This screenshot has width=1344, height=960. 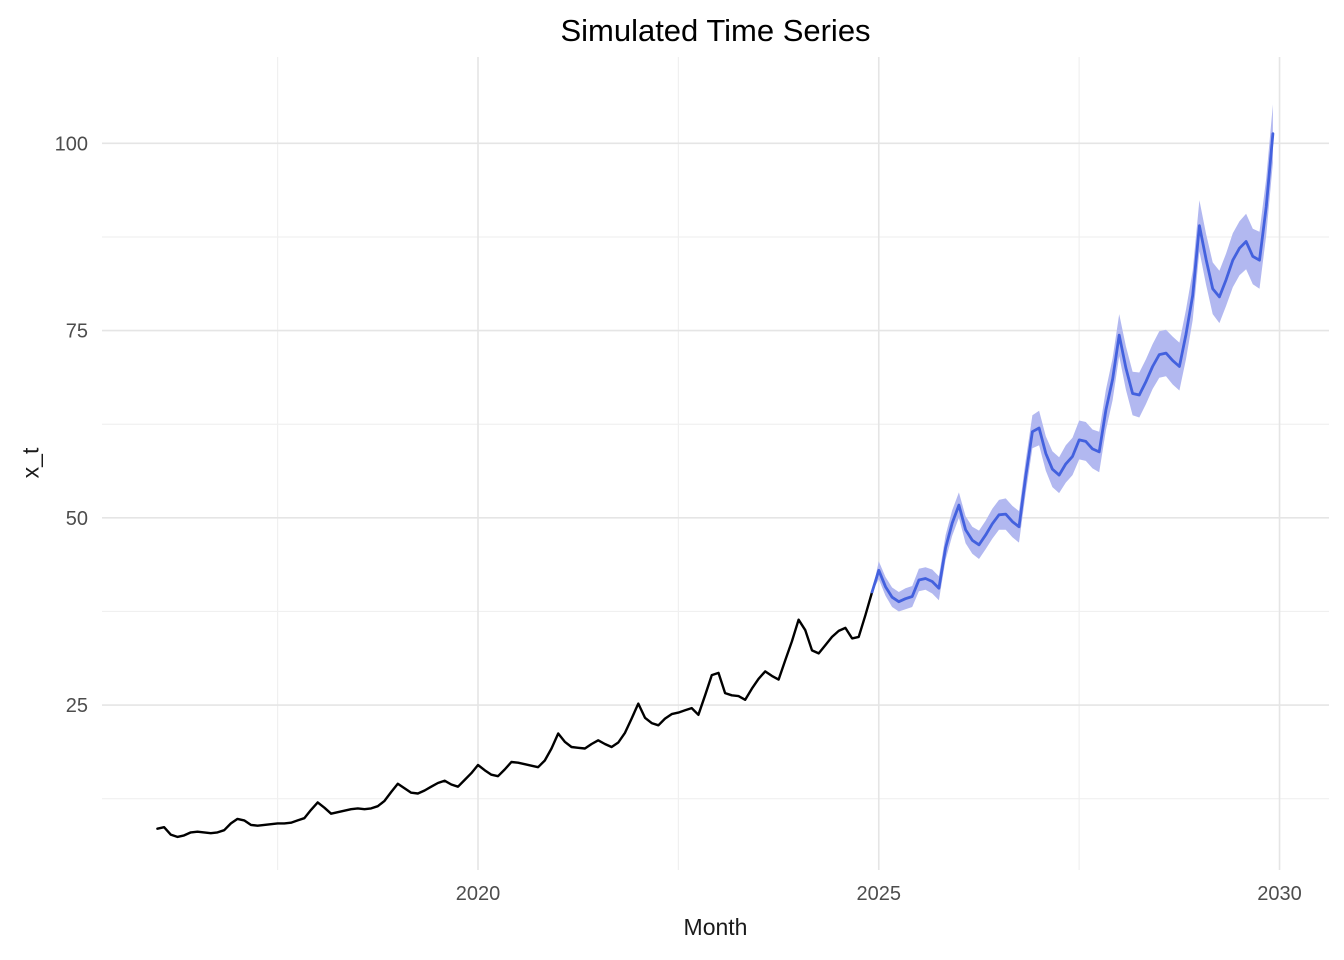 I want to click on x-tick-label: 2025, so click(x=879, y=894).